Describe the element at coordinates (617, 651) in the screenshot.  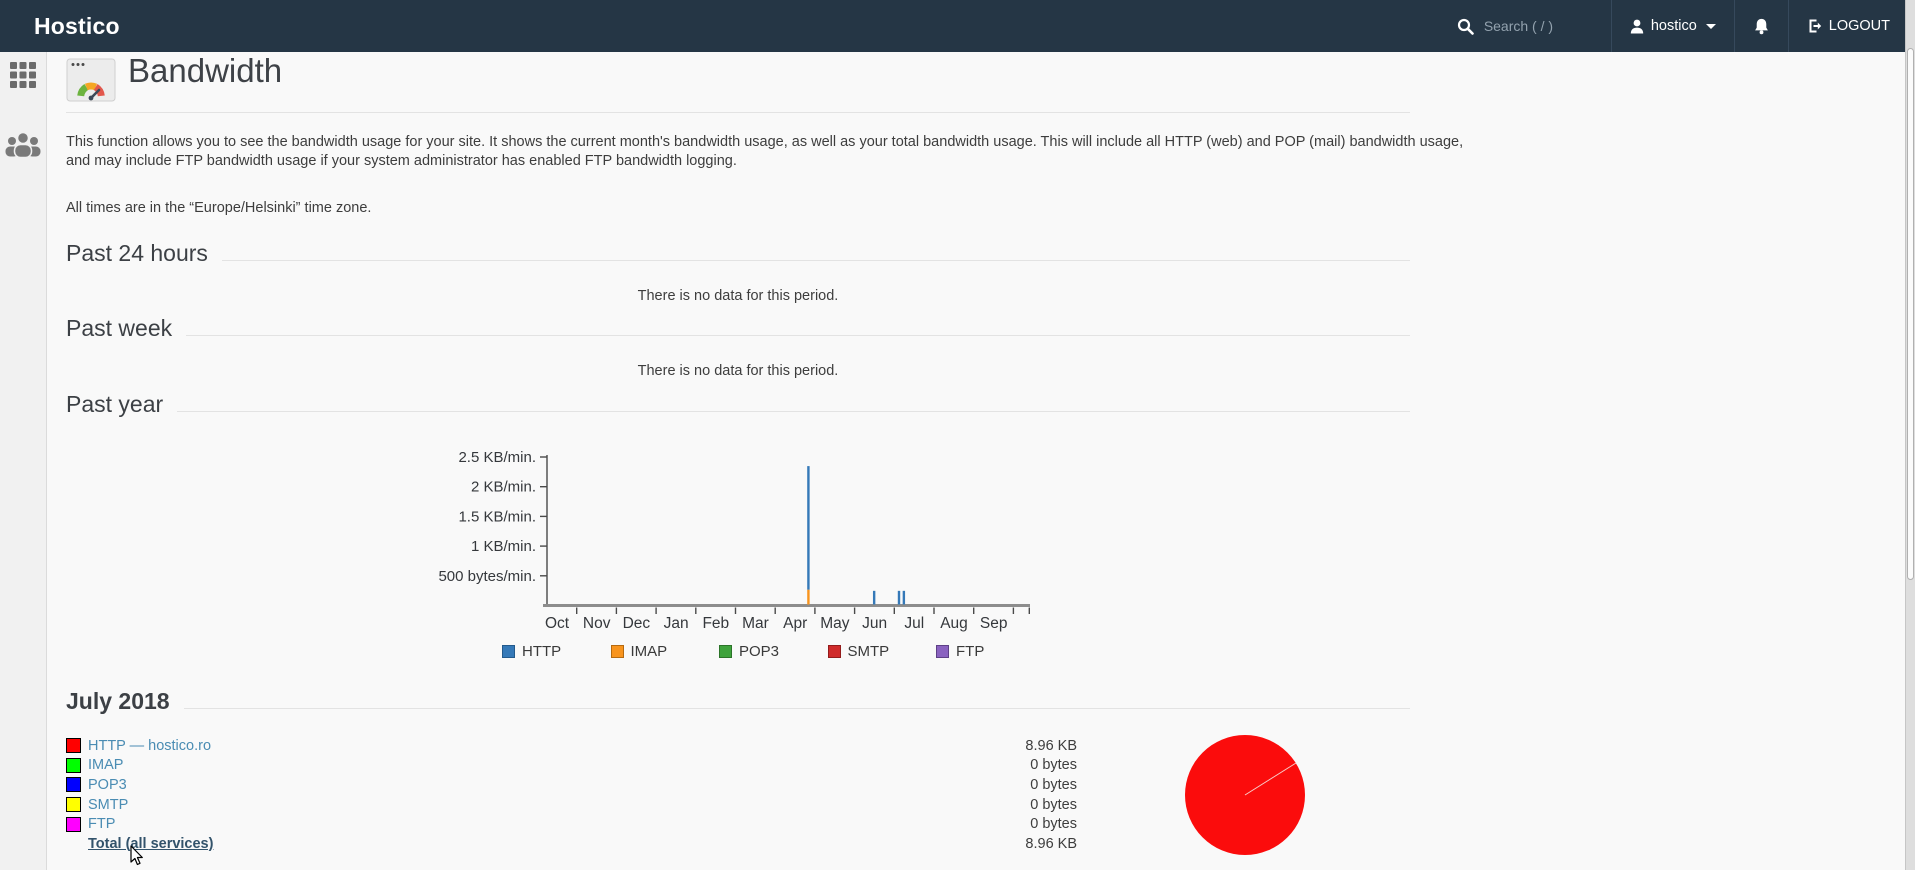
I see `legend-swatch-imap` at that location.